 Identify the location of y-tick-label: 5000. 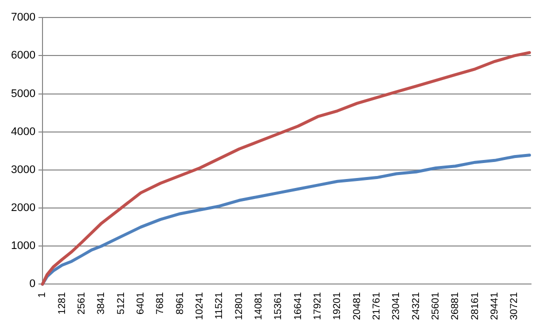
(23, 94).